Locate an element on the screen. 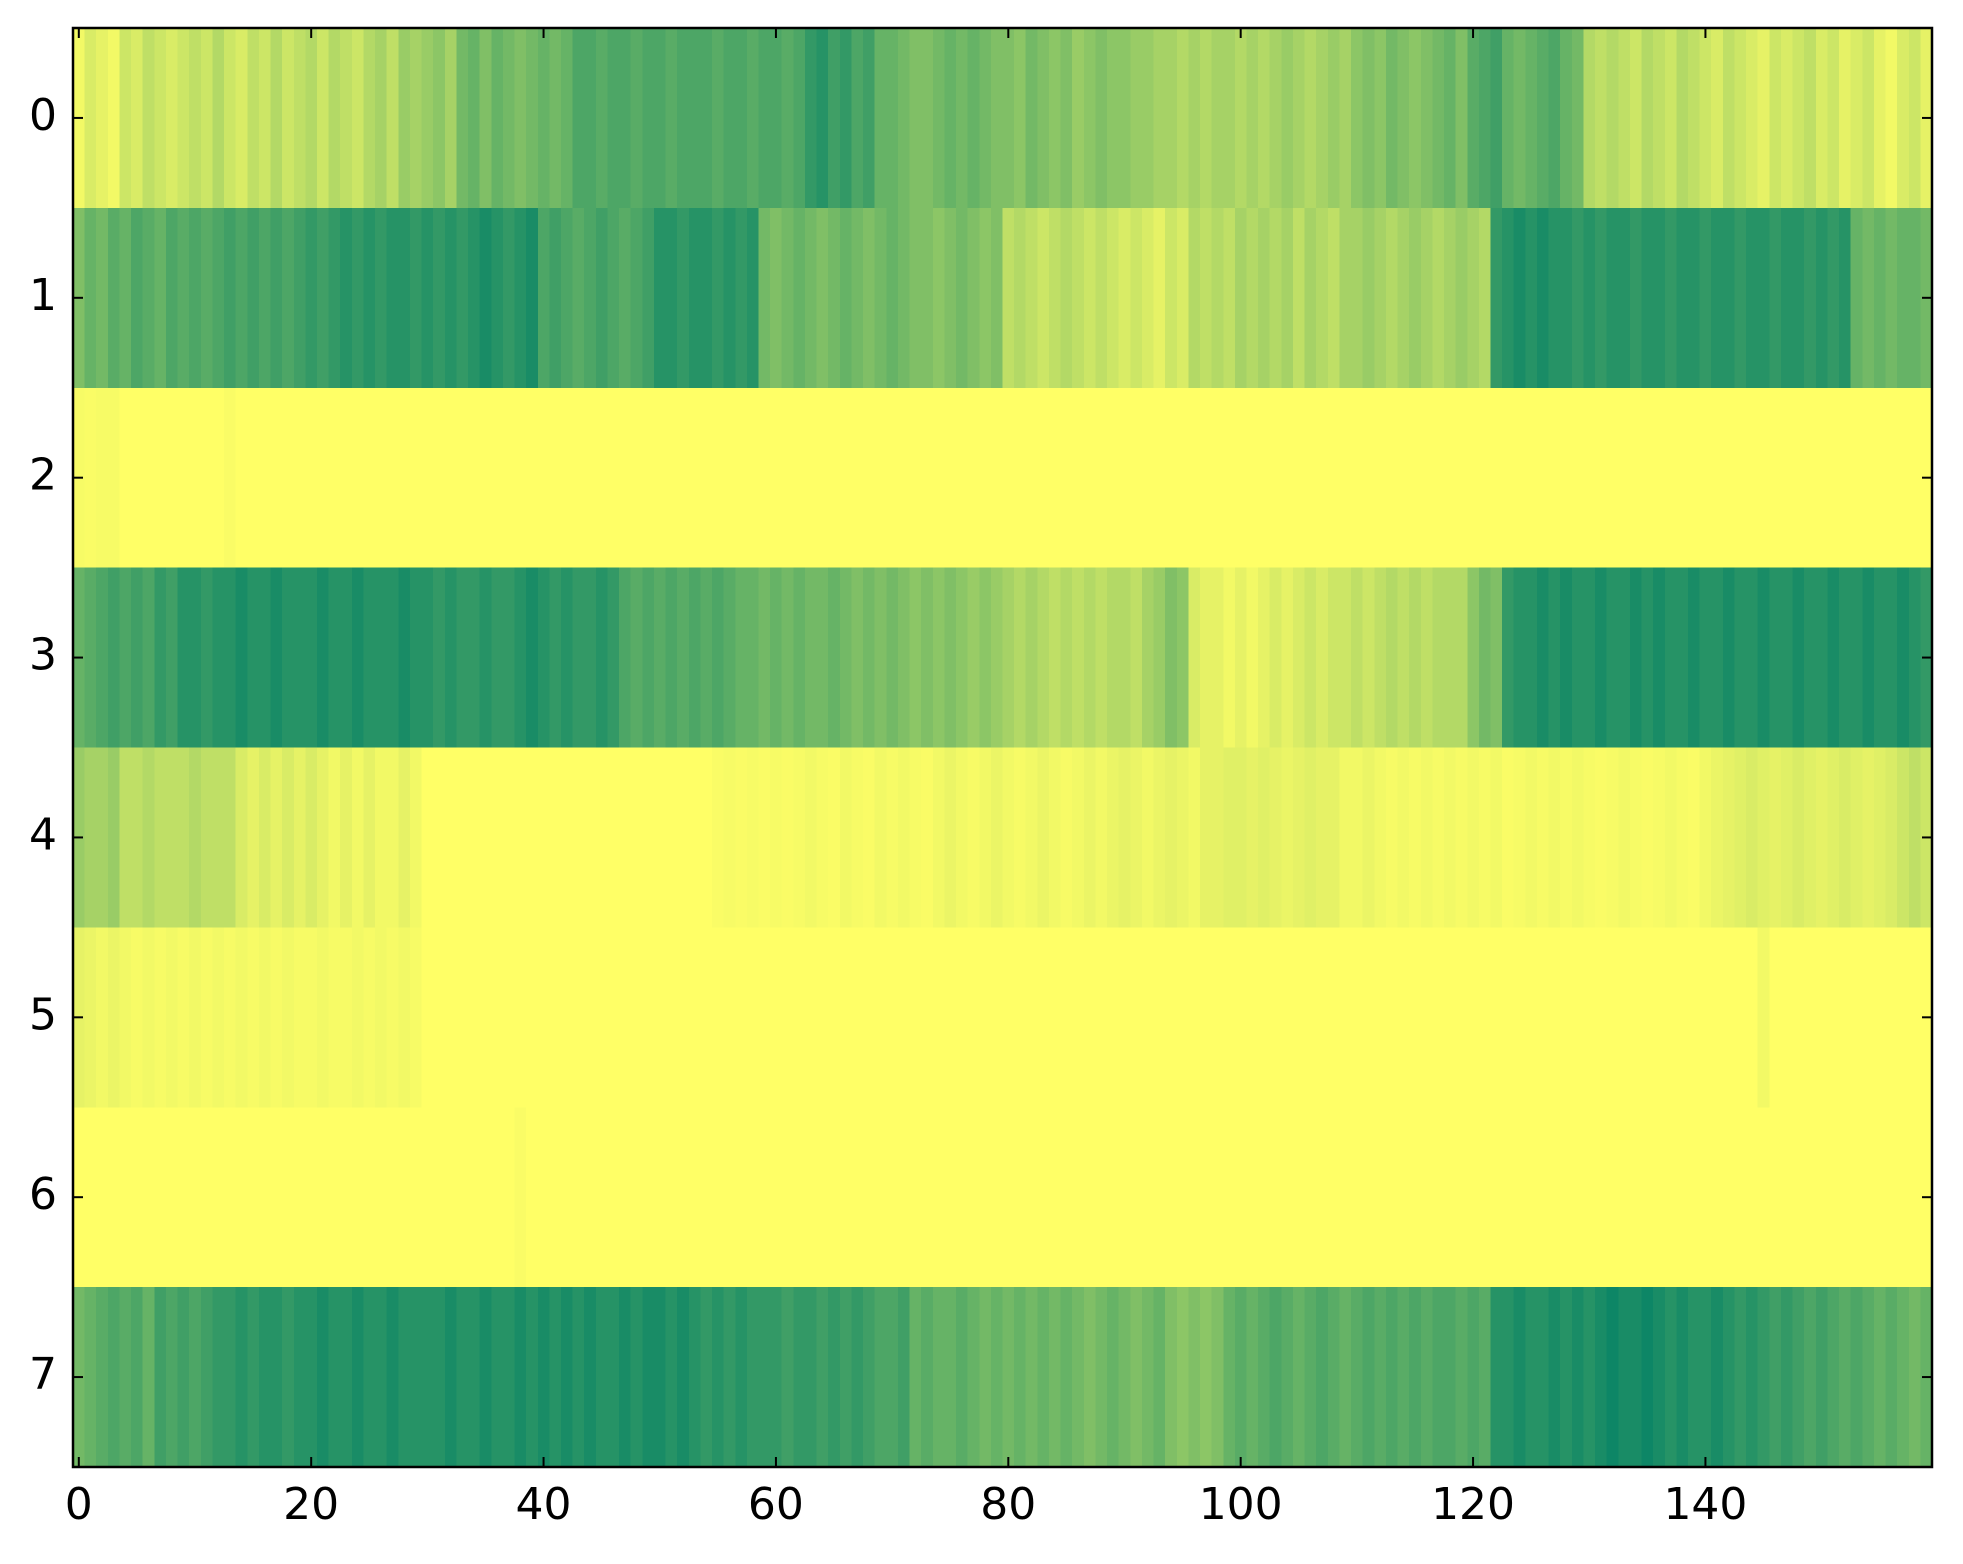  y-tick-label: 3 is located at coordinates (43, 655).